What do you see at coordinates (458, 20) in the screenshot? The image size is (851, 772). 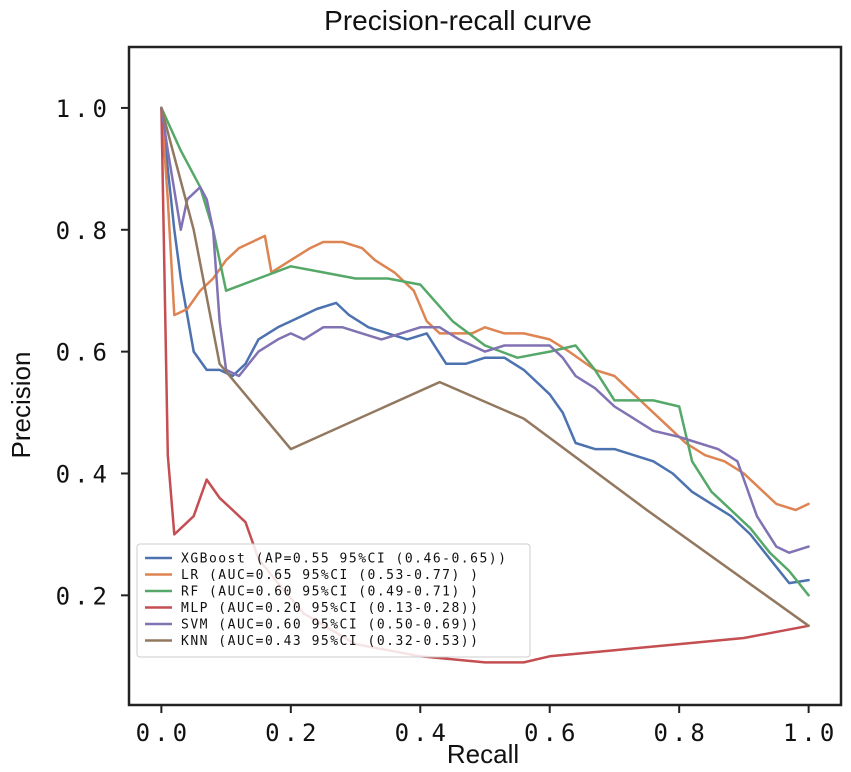 I see `chart-title: Precision-recall curve` at bounding box center [458, 20].